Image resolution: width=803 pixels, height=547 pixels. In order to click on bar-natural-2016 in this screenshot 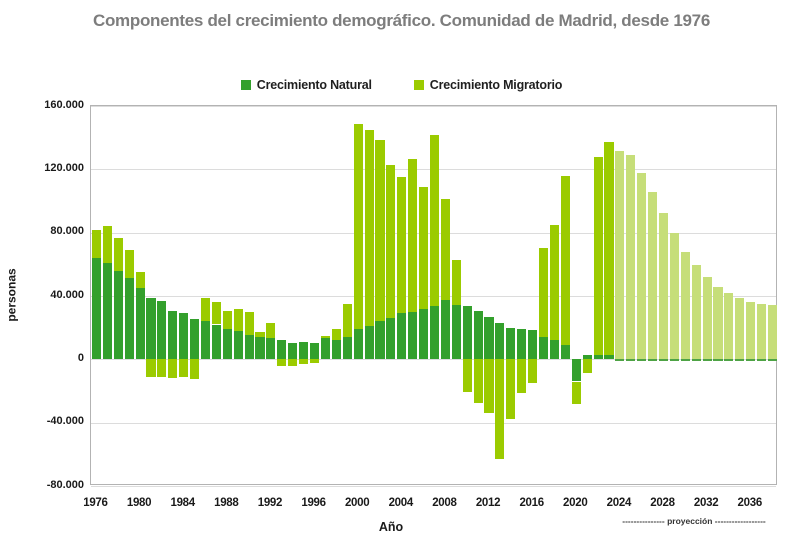, I will do `click(533, 345)`.